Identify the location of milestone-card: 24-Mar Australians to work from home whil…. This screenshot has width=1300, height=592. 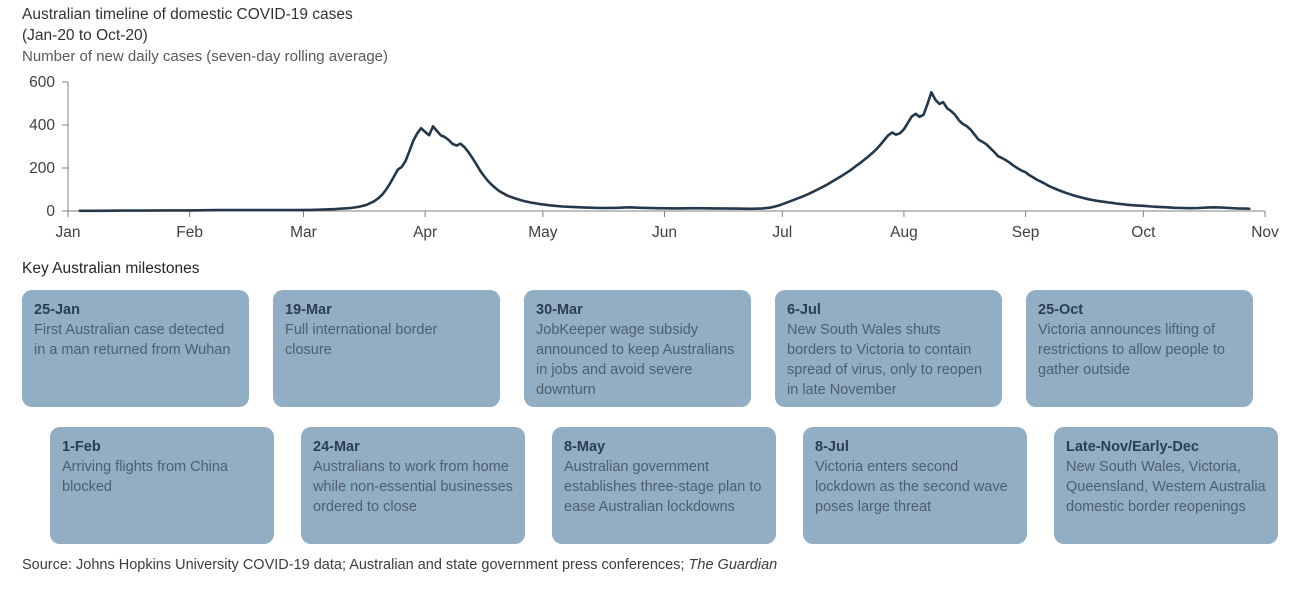
(413, 485).